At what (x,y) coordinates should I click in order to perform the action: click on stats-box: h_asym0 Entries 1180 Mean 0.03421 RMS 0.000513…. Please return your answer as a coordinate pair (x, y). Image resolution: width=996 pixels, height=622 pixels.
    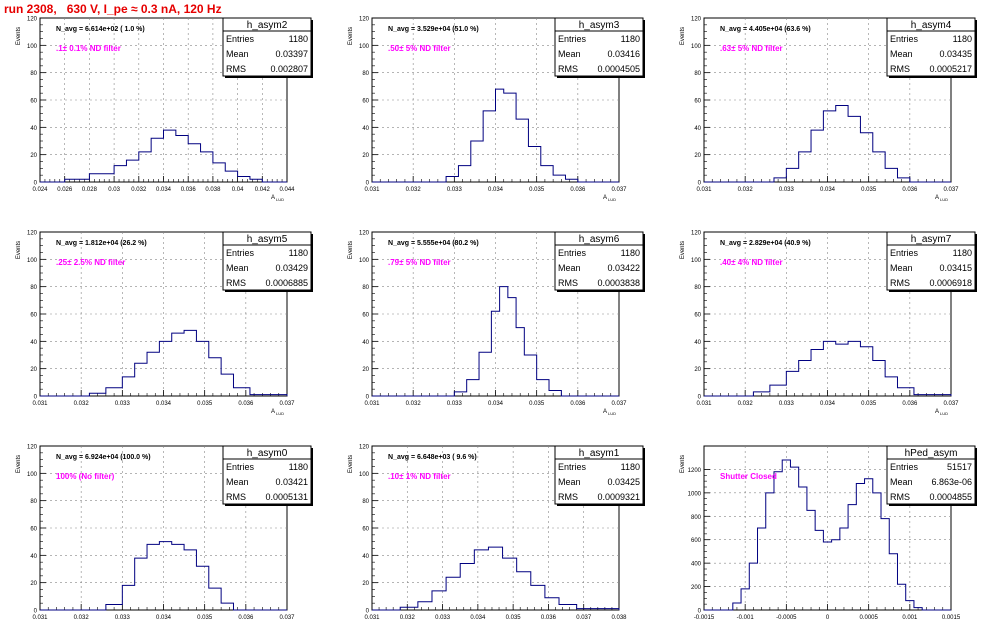
    Looking at the image, I should click on (267, 475).